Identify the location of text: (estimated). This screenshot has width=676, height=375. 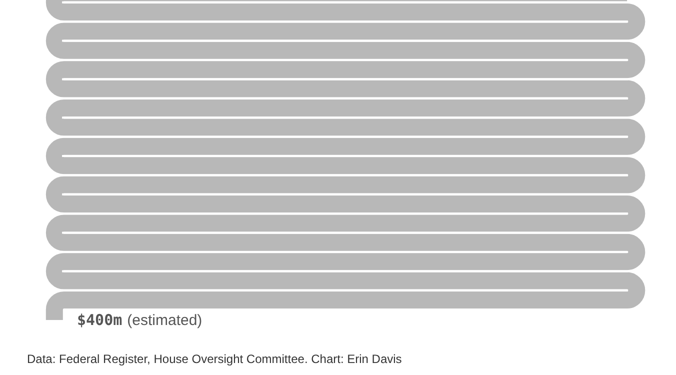
(164, 320).